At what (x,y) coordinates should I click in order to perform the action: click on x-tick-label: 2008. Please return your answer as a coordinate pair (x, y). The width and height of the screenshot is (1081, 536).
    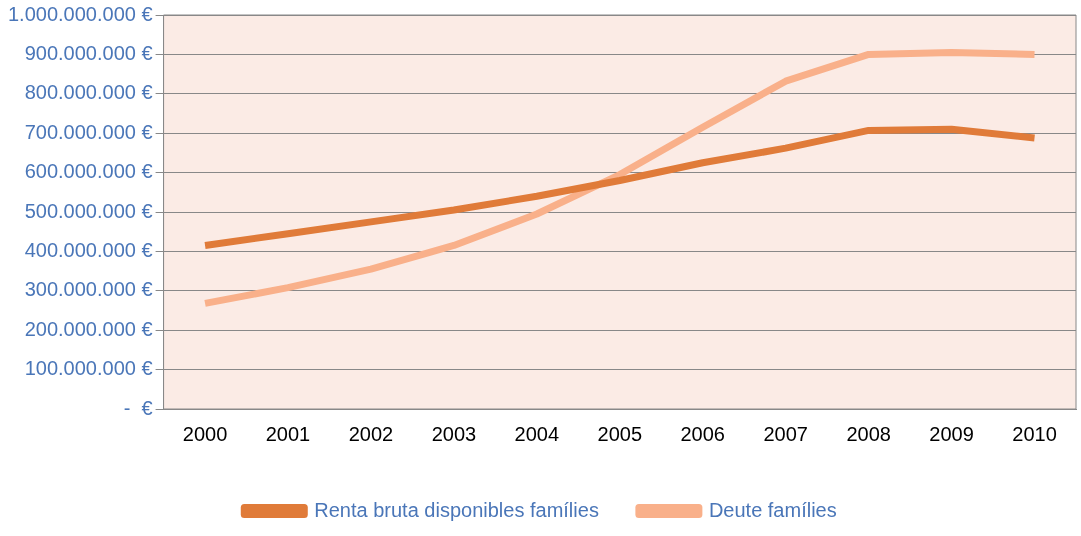
    Looking at the image, I should click on (868, 433).